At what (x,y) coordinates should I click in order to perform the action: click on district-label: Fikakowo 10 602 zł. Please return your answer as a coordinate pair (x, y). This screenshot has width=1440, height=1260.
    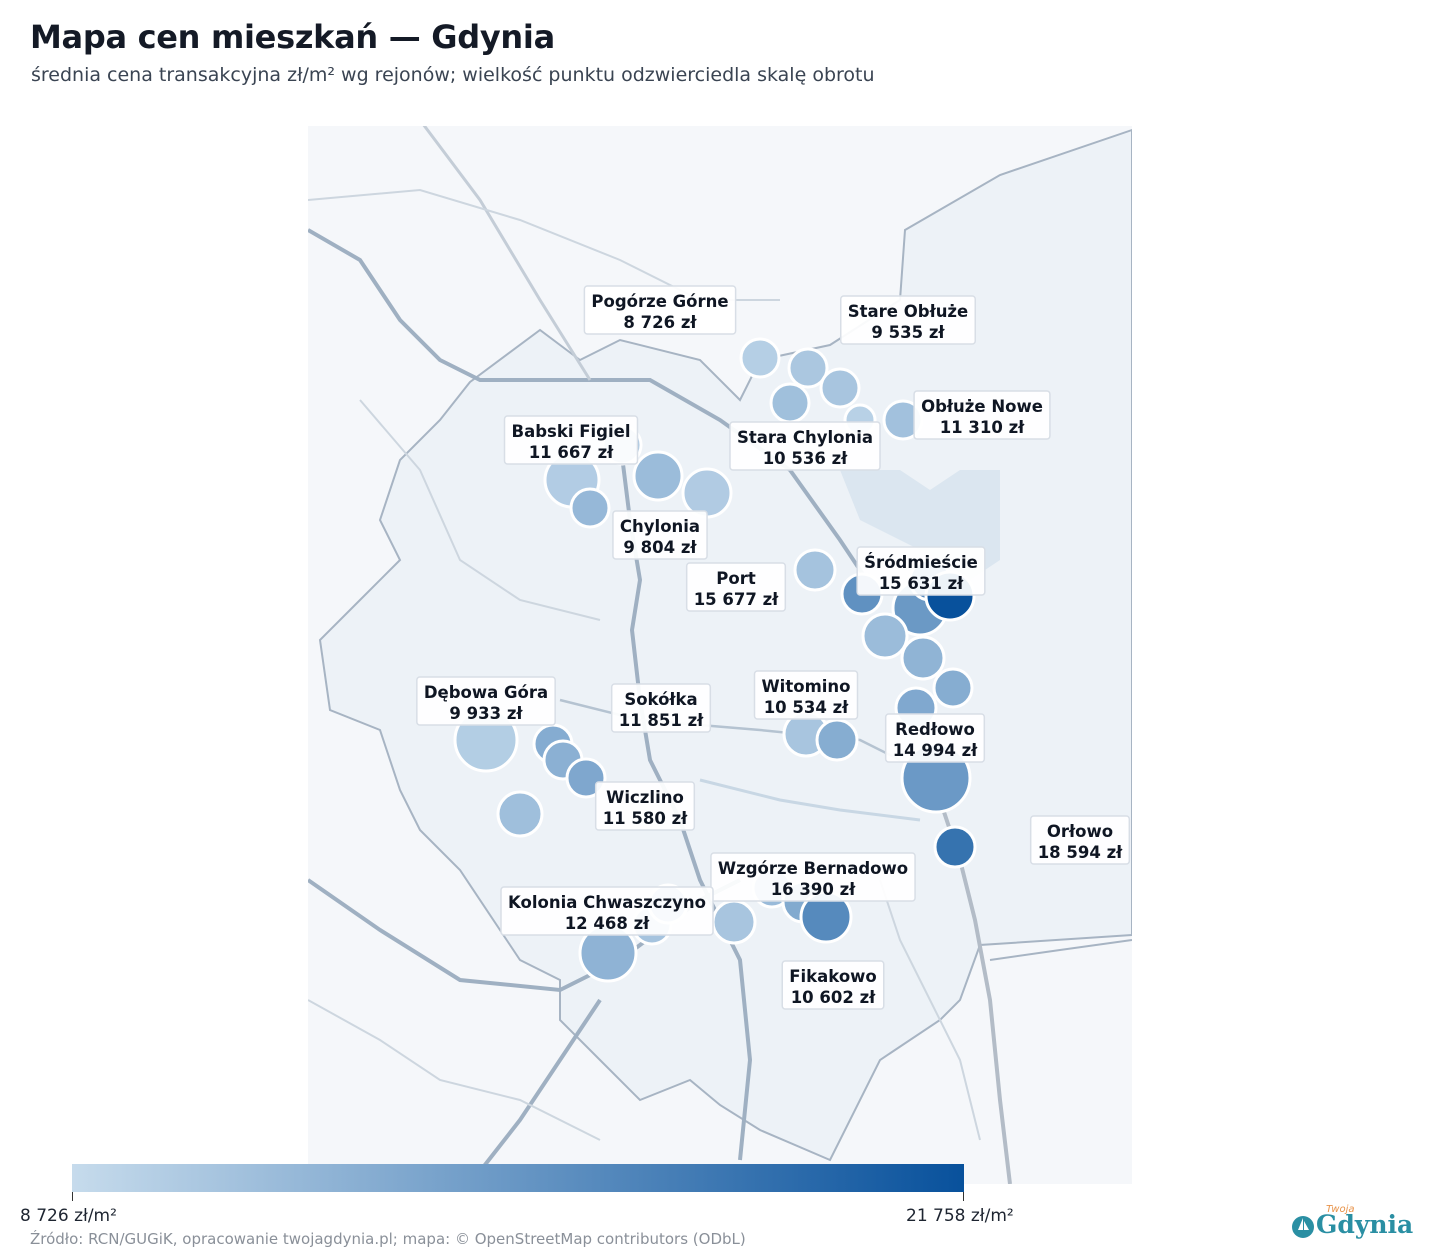
    Looking at the image, I should click on (833, 985).